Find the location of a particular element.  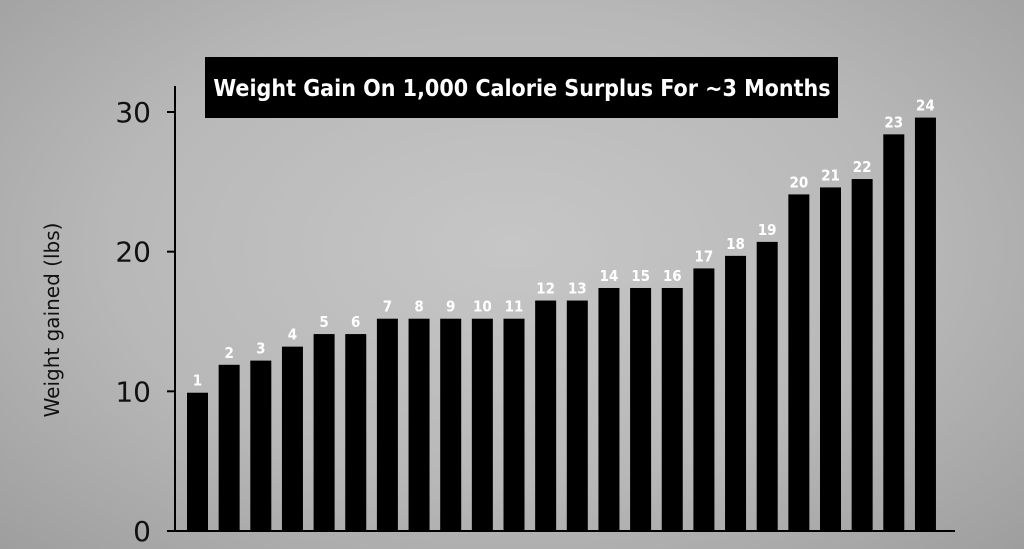

bar-label: 17 is located at coordinates (704, 256).